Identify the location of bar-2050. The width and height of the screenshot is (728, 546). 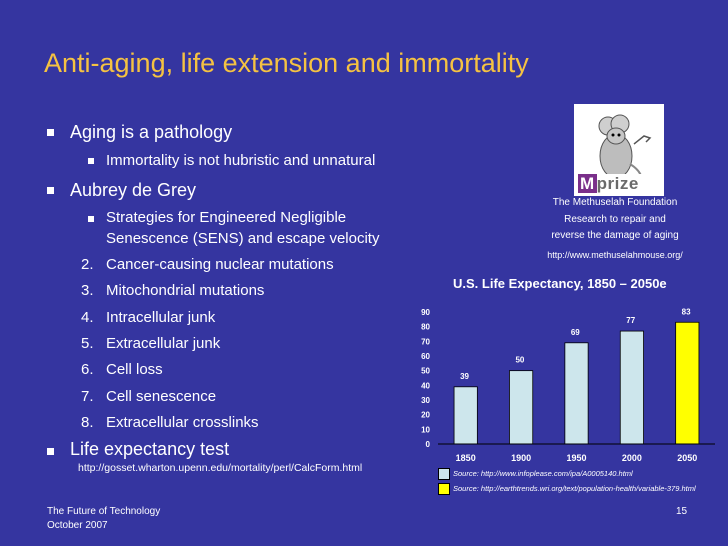
(687, 383).